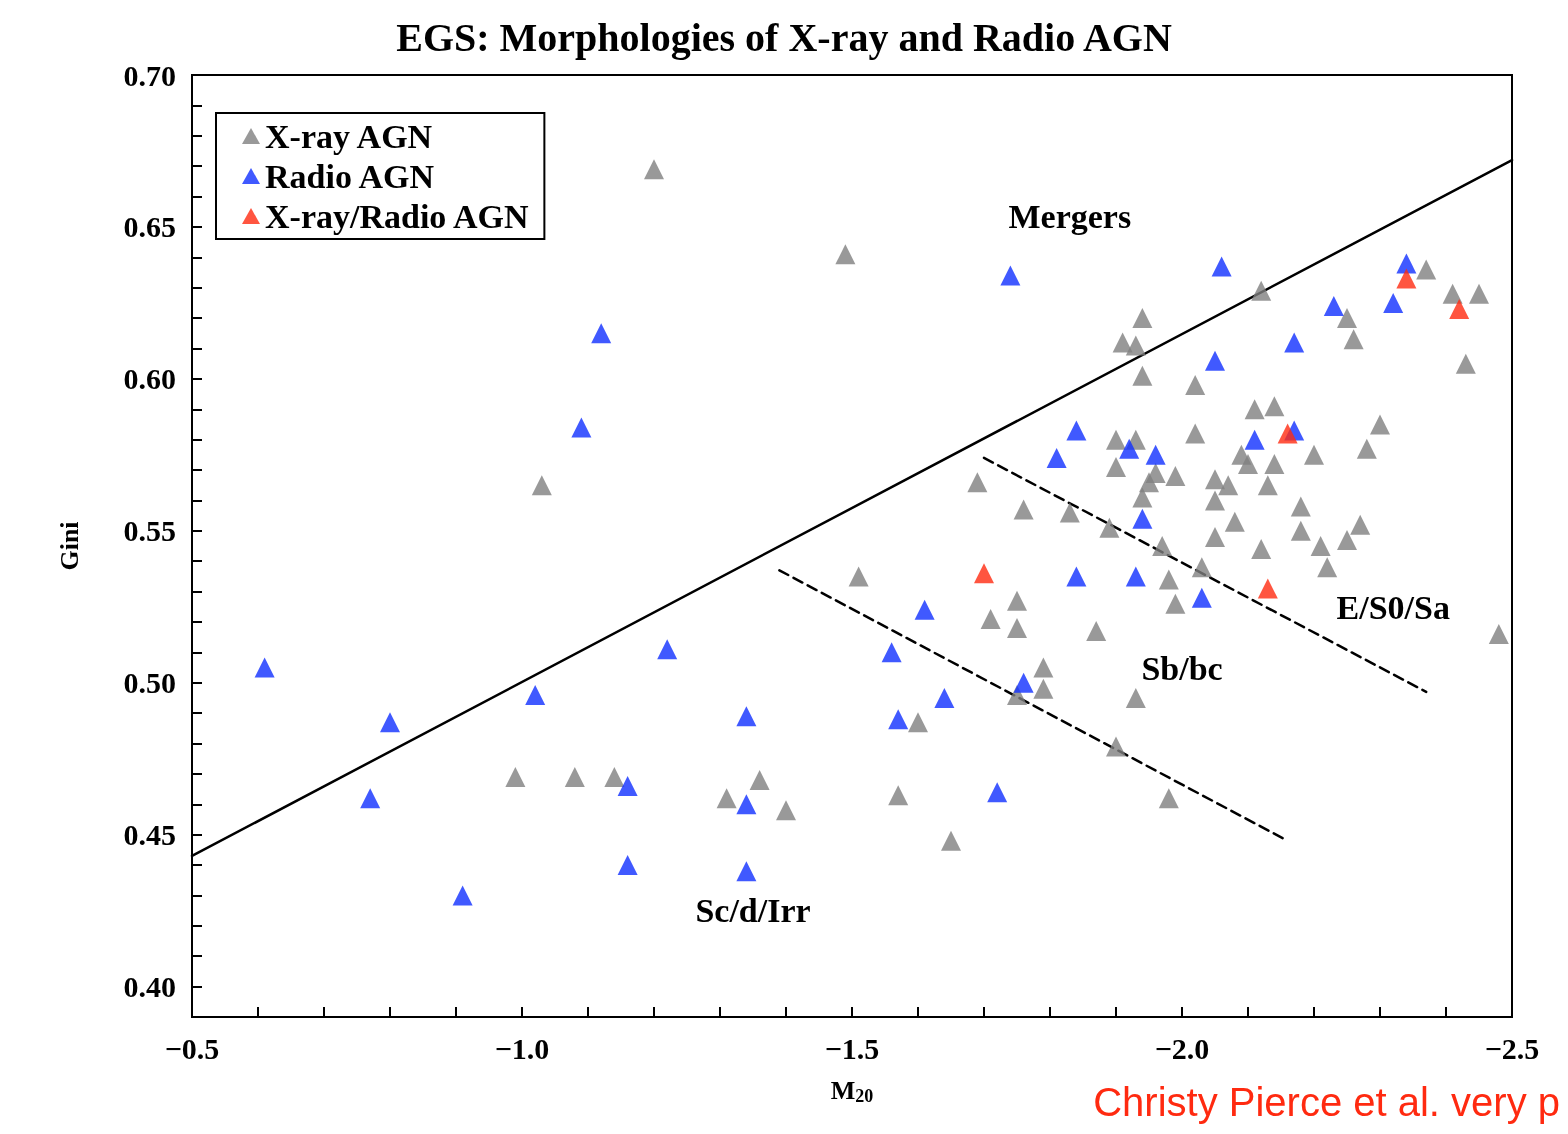  What do you see at coordinates (753, 911) in the screenshot?
I see `annotation: Sc/d/Irr` at bounding box center [753, 911].